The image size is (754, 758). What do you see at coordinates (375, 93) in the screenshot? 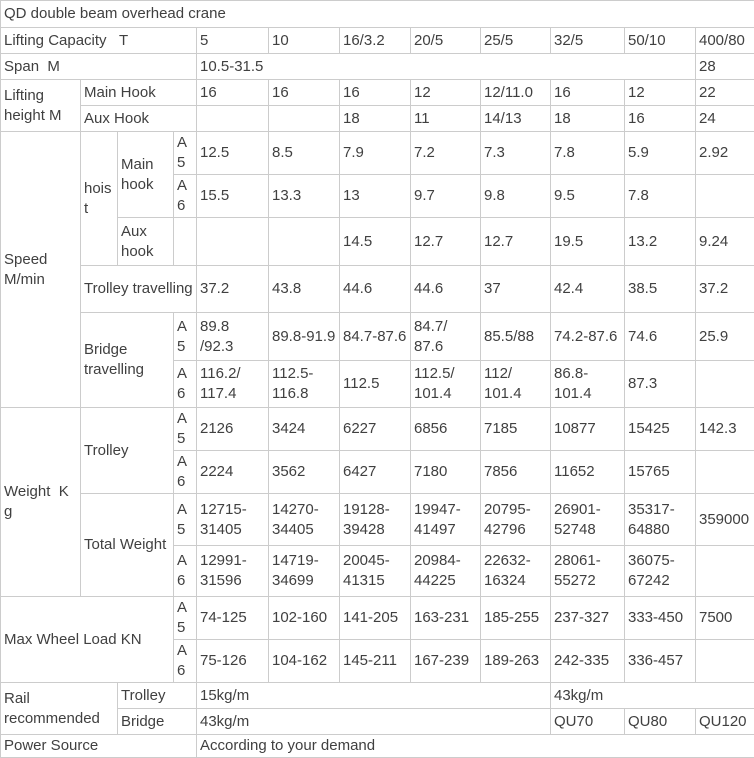
I see `height-value: 16` at bounding box center [375, 93].